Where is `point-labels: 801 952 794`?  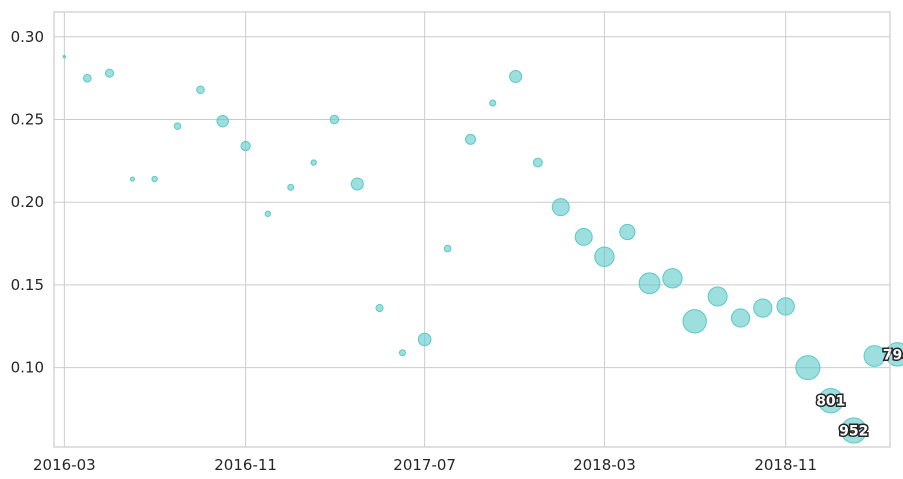
point-labels: 801 952 794 is located at coordinates (859, 393).